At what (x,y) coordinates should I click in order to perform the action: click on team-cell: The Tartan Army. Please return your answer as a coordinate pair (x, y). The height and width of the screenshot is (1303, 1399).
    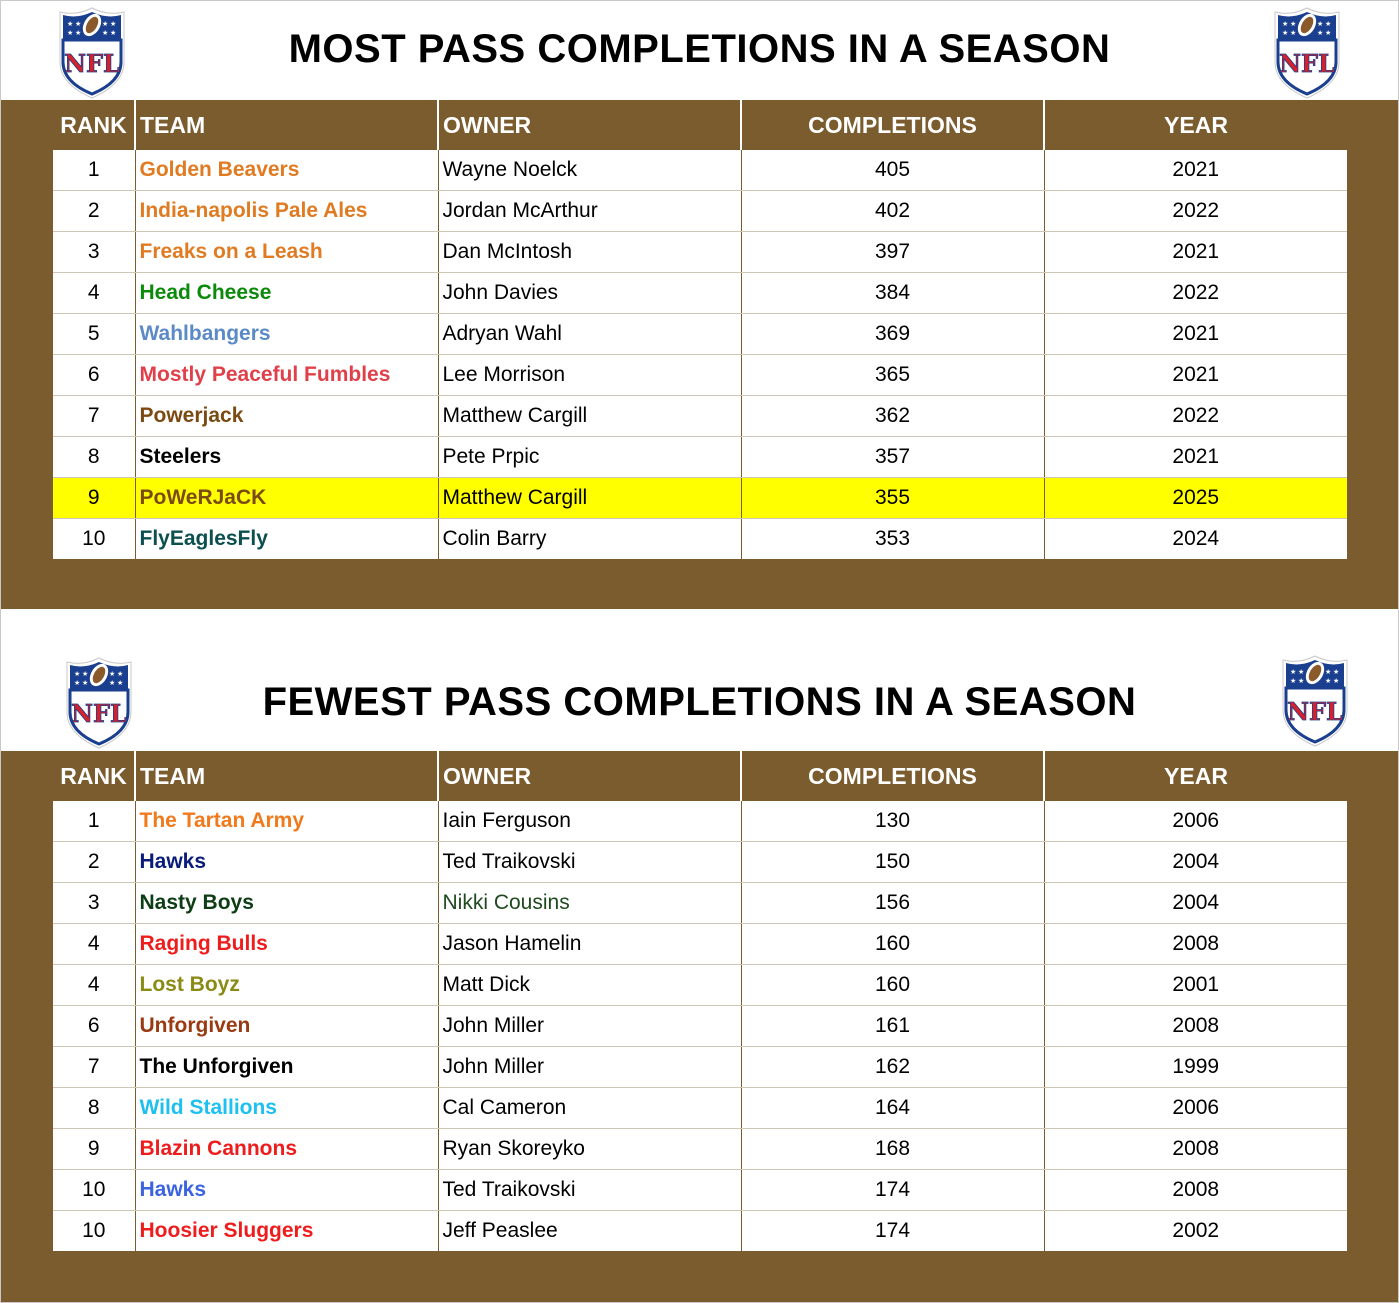
    Looking at the image, I should click on (287, 821).